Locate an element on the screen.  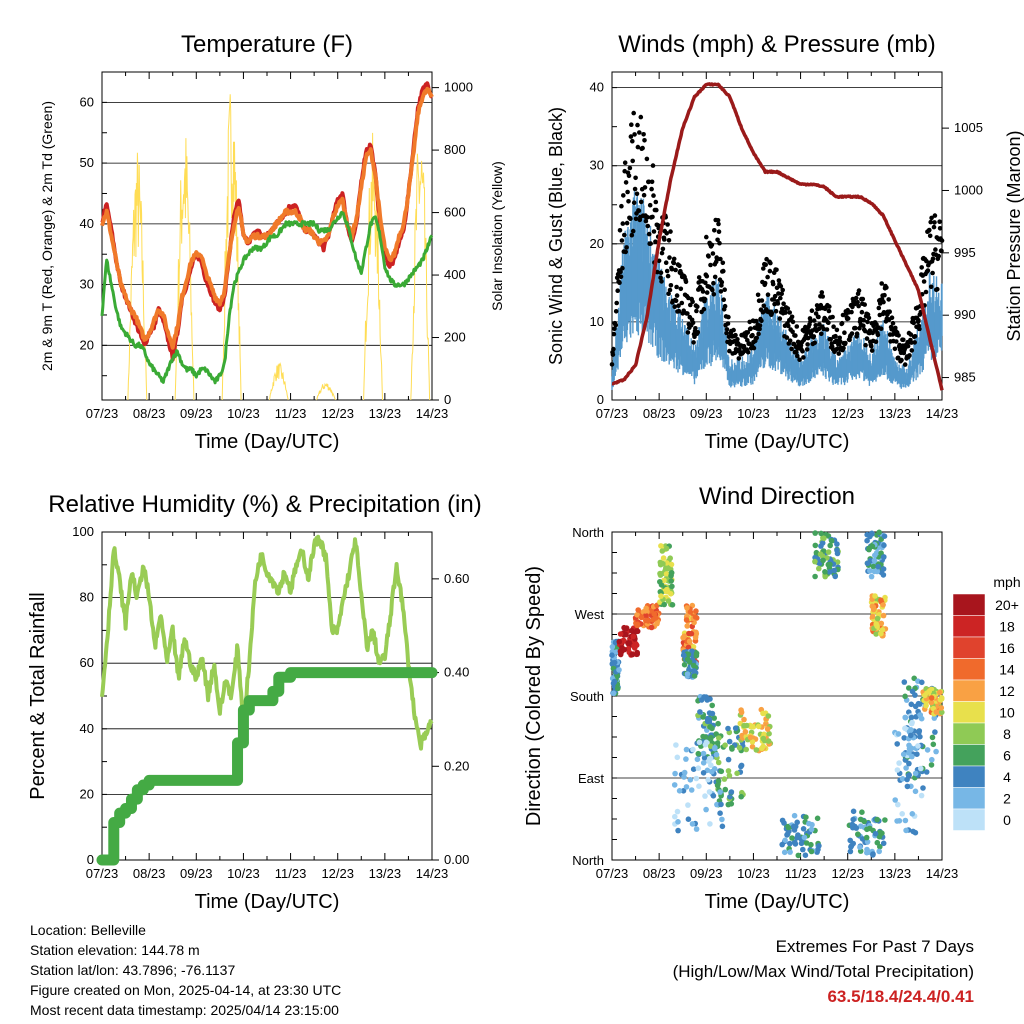
humidity-ytick-label: 20 is located at coordinates (87, 793).